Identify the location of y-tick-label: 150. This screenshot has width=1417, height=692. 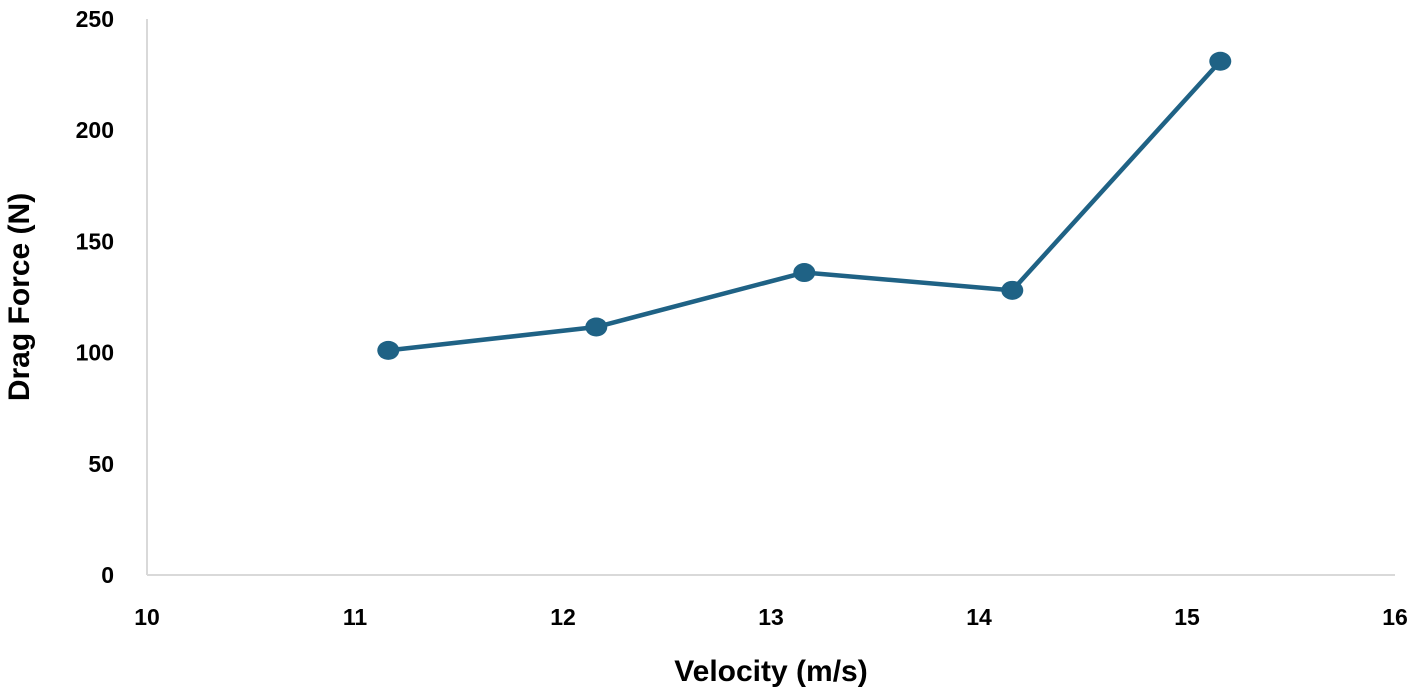
(95, 241).